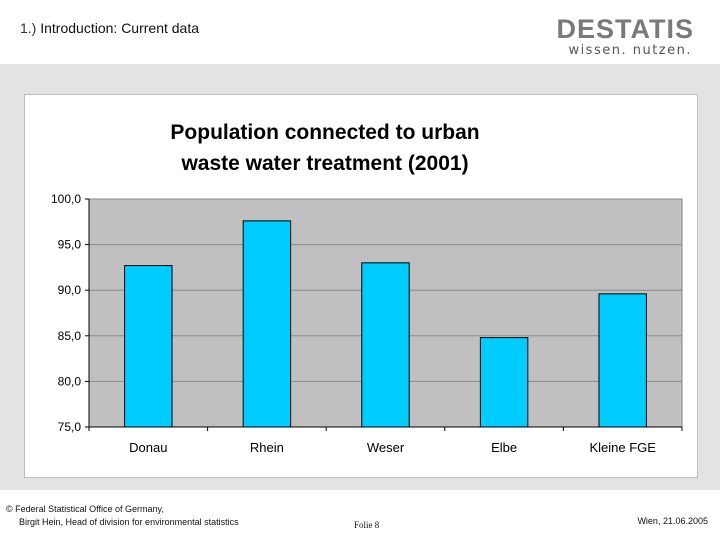 The height and width of the screenshot is (540, 720). Describe the element at coordinates (324, 163) in the screenshot. I see `chart-title-line-2: waste water treatment (2001)` at that location.